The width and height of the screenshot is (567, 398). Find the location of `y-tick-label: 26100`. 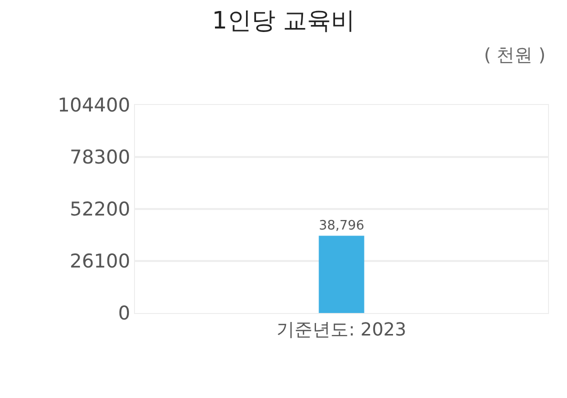

y-tick-label: 26100 is located at coordinates (100, 261).